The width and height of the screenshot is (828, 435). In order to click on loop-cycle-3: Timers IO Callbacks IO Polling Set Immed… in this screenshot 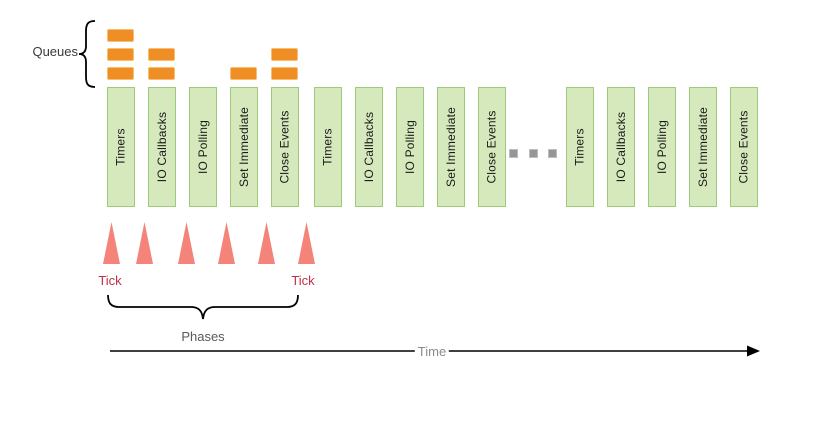, I will do `click(662, 147)`.